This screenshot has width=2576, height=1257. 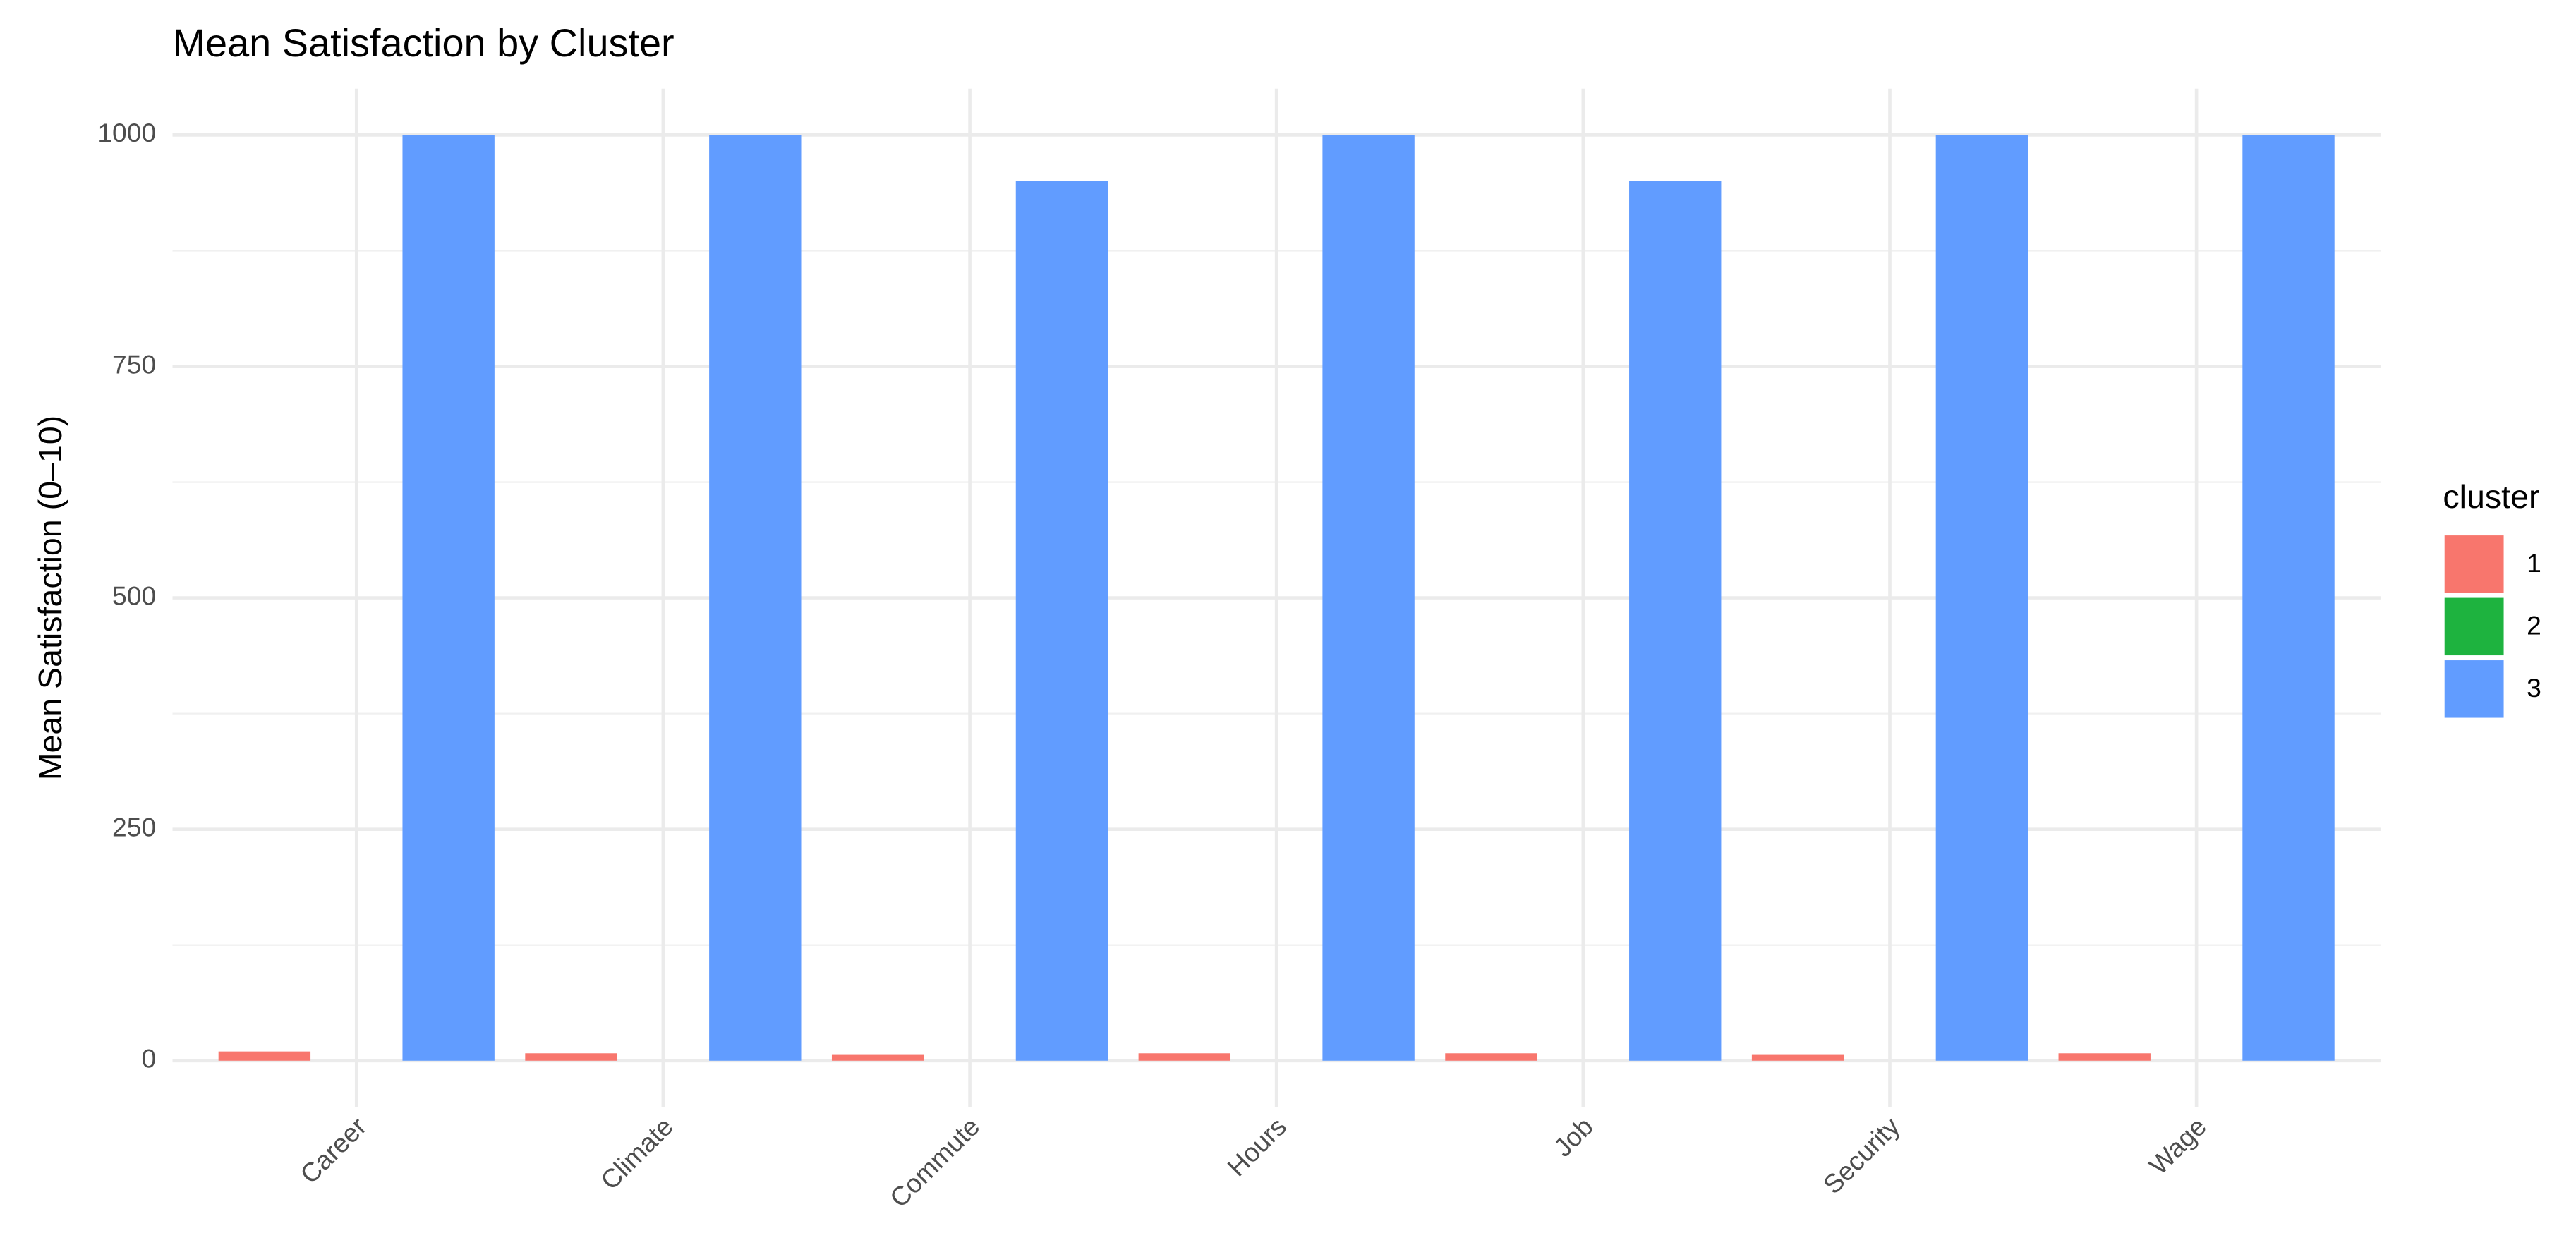 I want to click on x-tick-label: Hours, so click(x=1257, y=1147).